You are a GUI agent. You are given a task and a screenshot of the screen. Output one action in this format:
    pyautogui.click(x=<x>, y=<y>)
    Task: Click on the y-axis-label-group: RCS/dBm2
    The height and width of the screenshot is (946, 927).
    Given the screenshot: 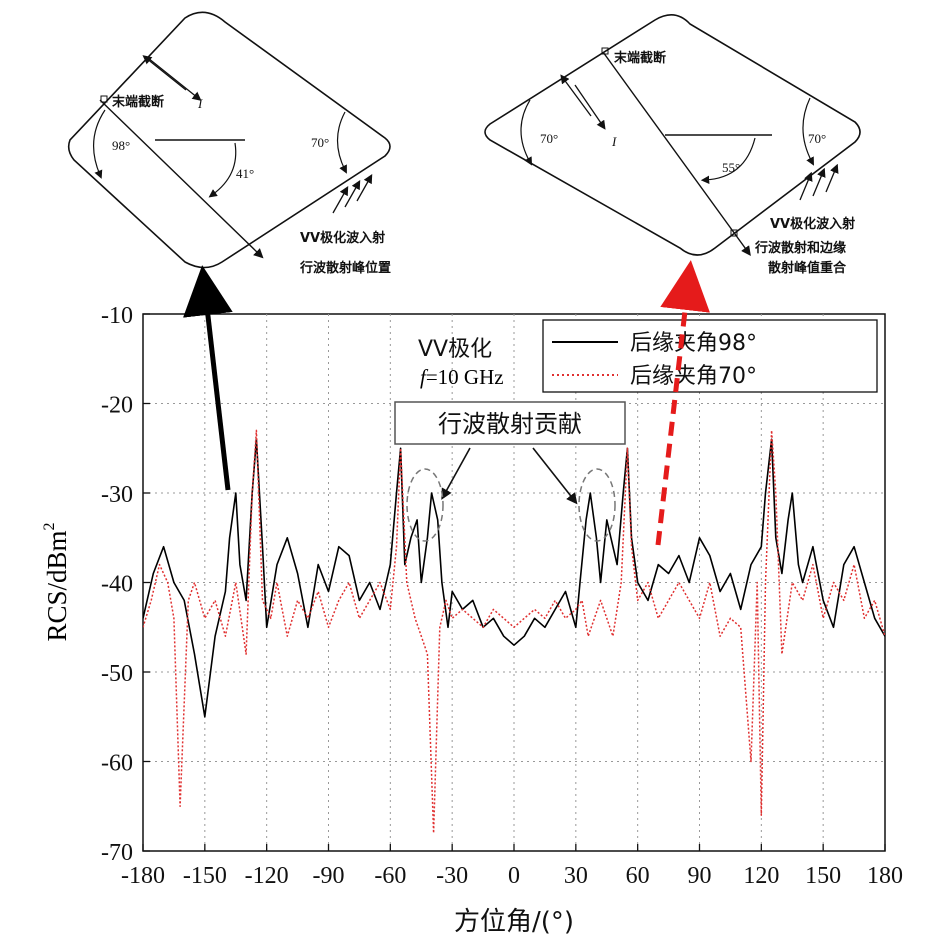 What is the action you would take?
    pyautogui.click(x=56, y=581)
    